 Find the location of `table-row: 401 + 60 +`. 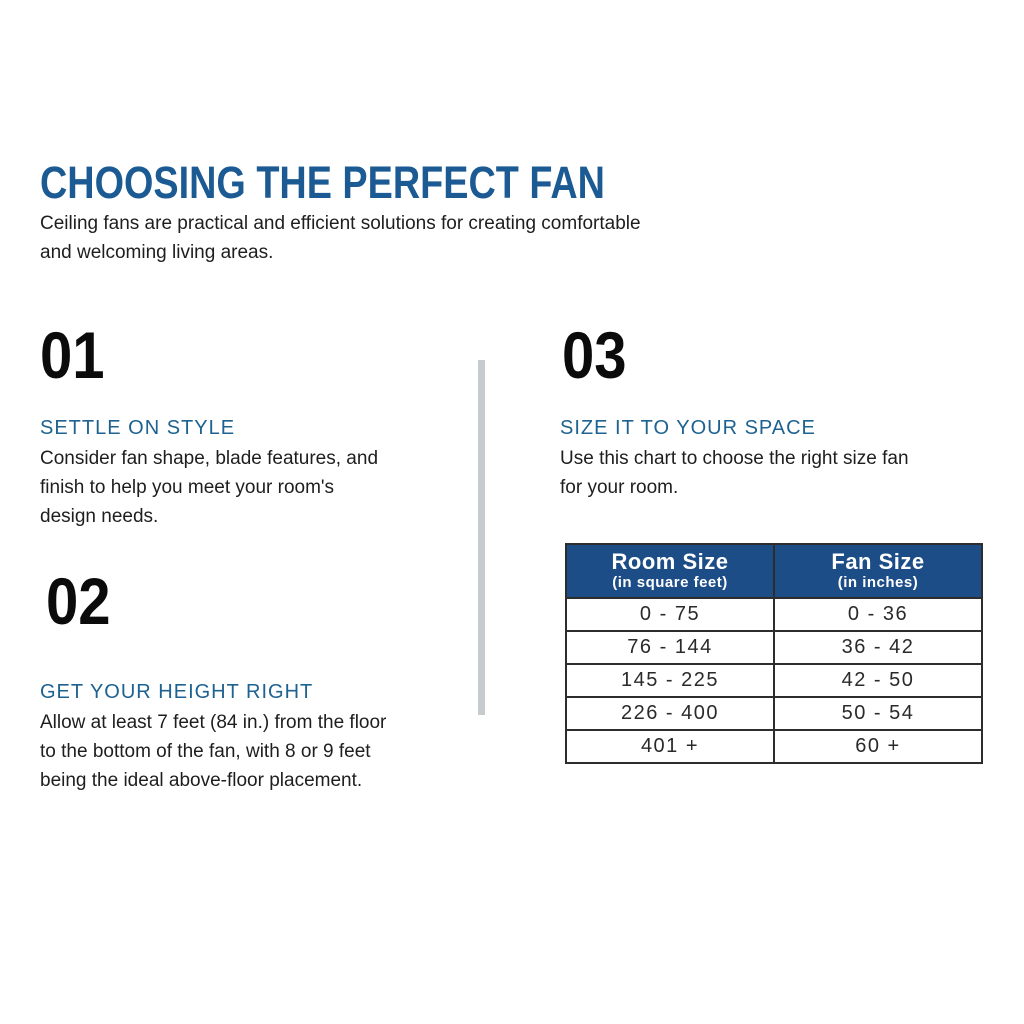

table-row: 401 + 60 + is located at coordinates (774, 746).